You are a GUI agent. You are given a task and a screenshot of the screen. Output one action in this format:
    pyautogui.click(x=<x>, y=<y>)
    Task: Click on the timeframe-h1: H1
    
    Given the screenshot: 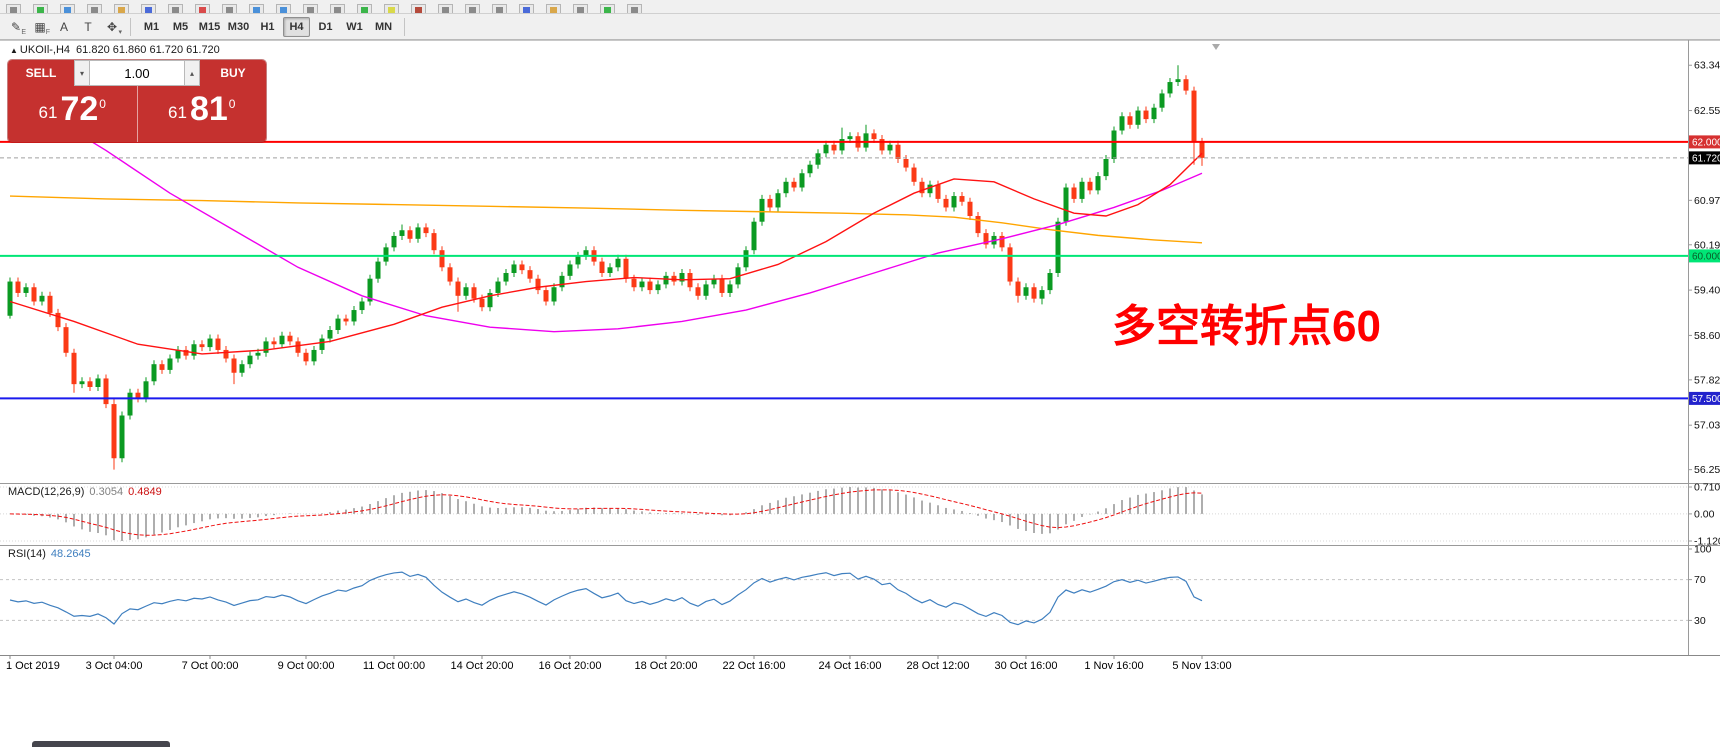 What is the action you would take?
    pyautogui.click(x=267, y=26)
    